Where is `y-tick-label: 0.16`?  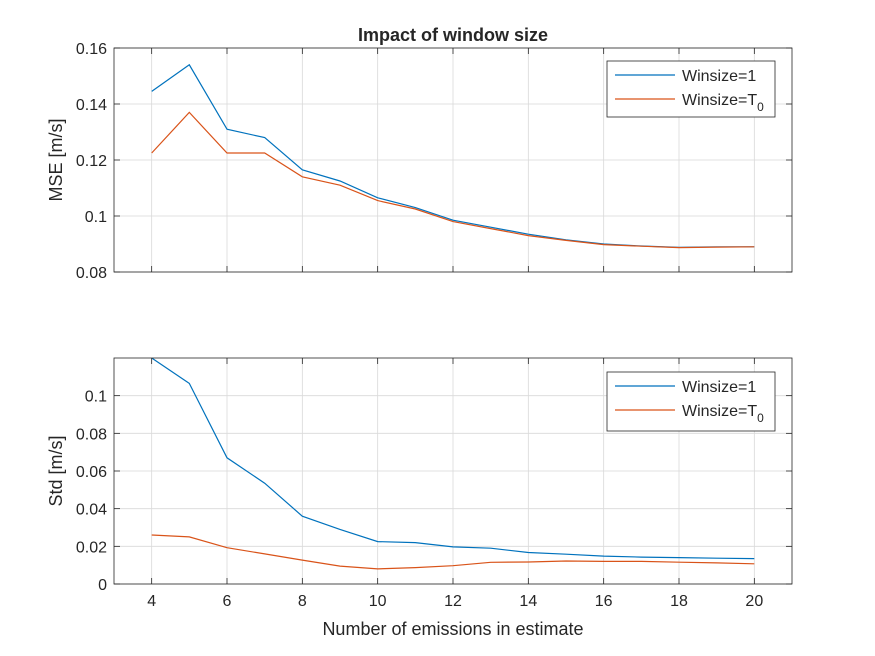 y-tick-label: 0.16 is located at coordinates (91, 49).